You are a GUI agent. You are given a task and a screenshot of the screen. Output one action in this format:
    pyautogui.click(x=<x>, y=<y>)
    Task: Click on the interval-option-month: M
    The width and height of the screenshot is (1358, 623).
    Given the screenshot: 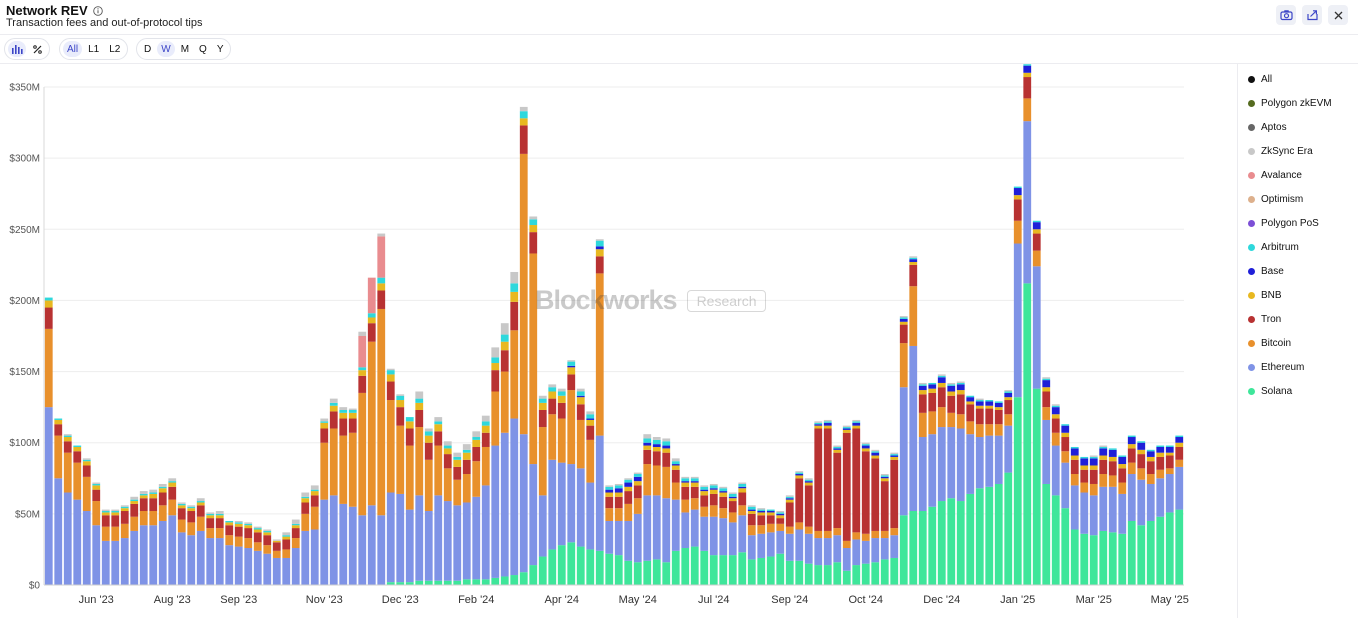 What is the action you would take?
    pyautogui.click(x=185, y=49)
    